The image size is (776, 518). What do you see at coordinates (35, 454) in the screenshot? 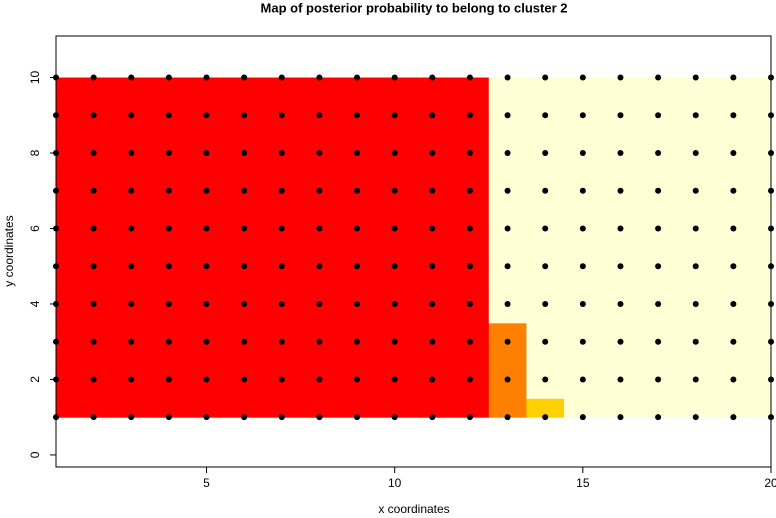
I see `y-tick-label: 0` at bounding box center [35, 454].